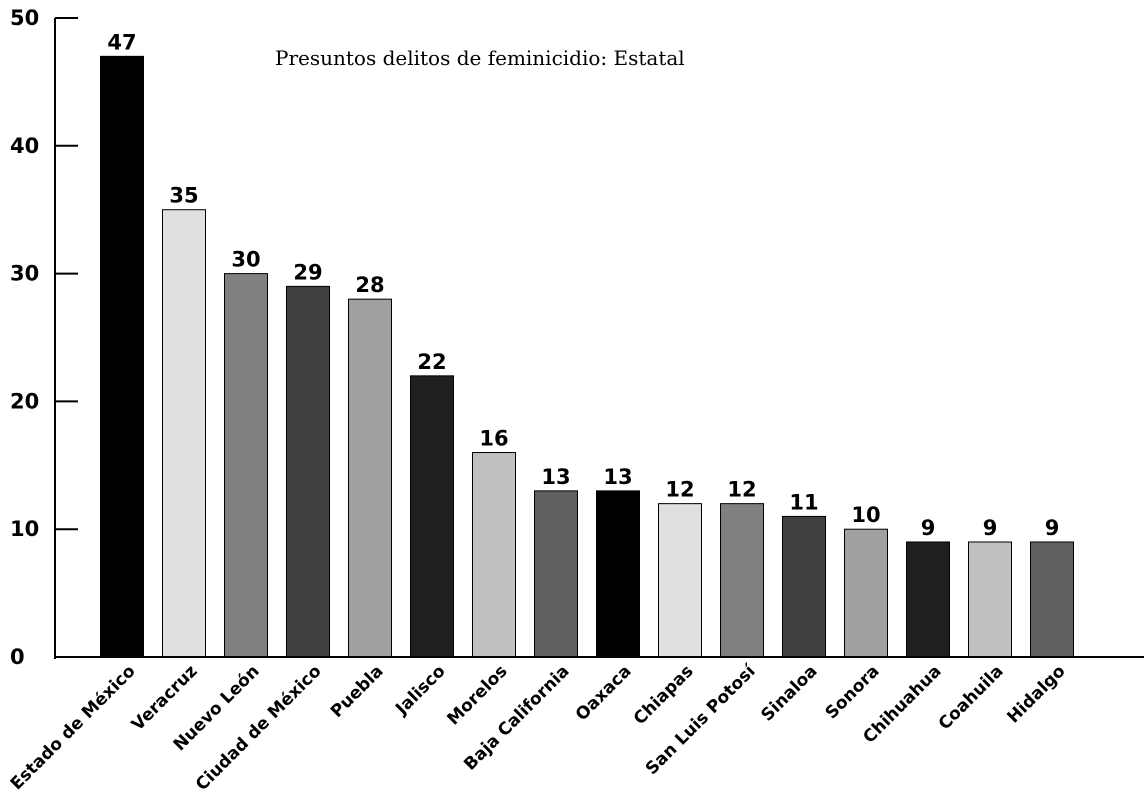 This screenshot has height=791, width=1144. Describe the element at coordinates (431, 362) in the screenshot. I see `value-label: 22` at that location.